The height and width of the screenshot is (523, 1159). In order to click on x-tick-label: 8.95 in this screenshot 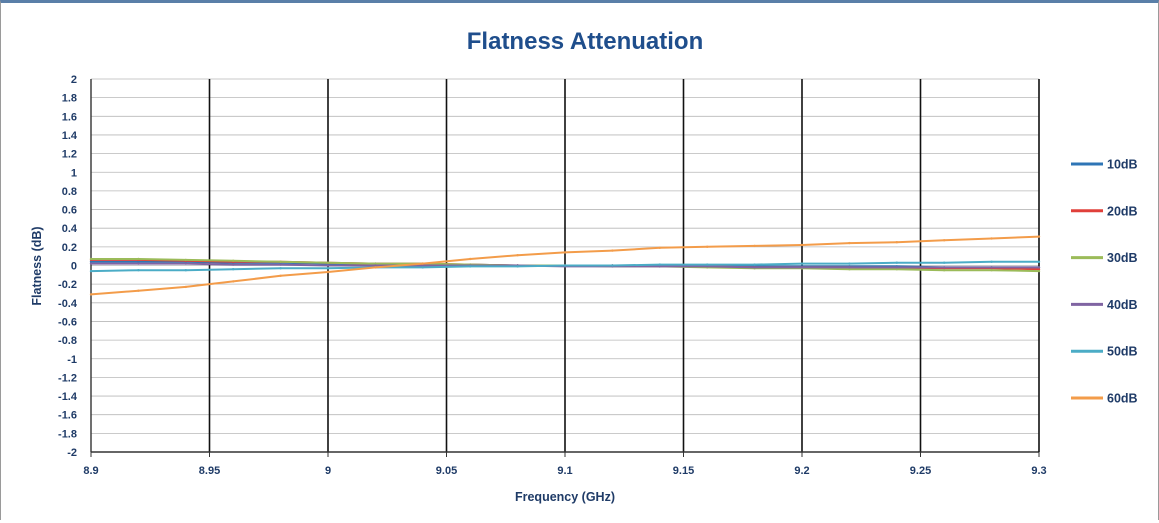, I will do `click(209, 471)`.